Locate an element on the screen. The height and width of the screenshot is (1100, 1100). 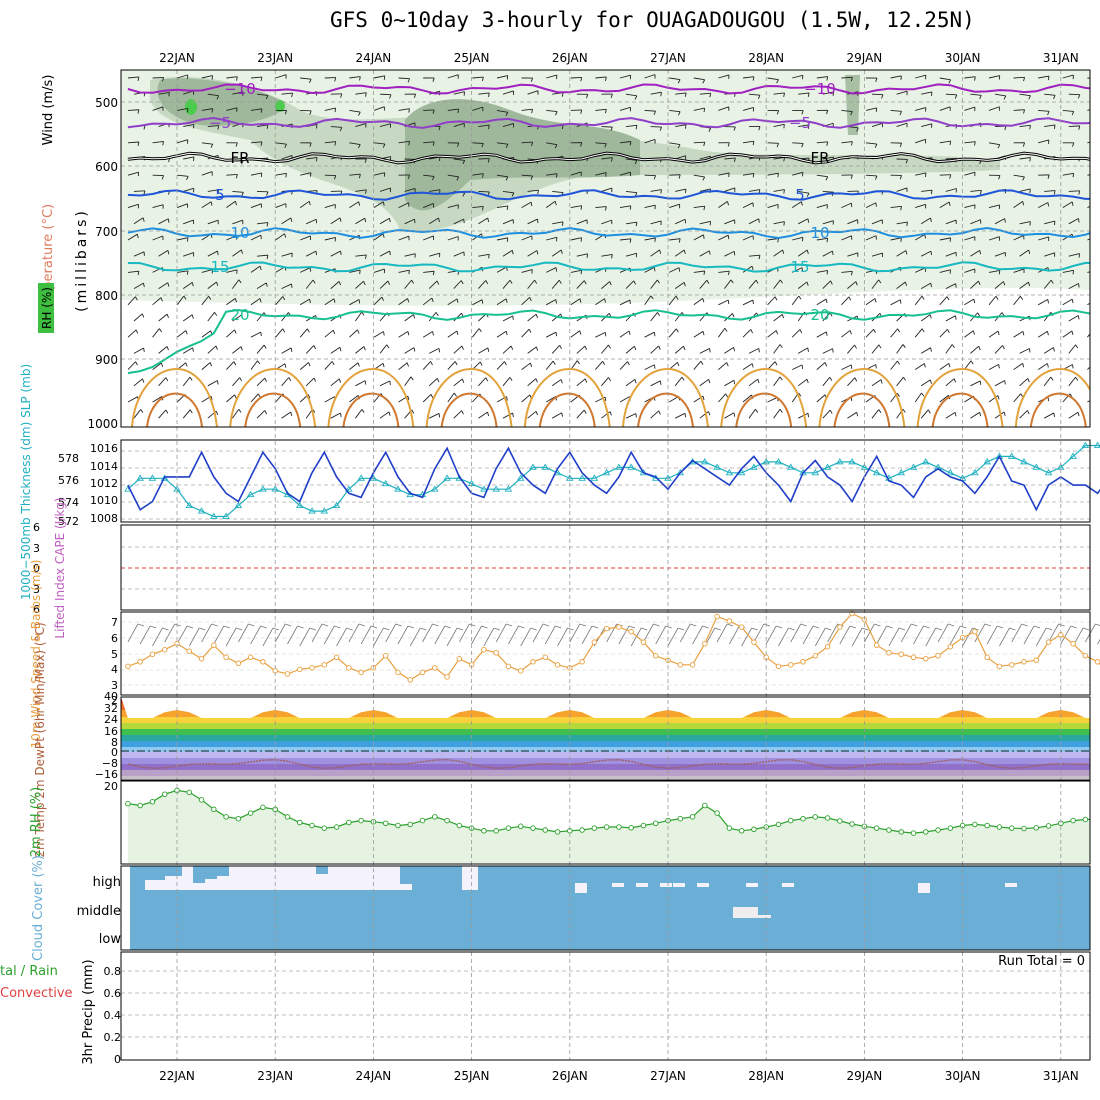
rh2m-ylabel: 2m RH (%) is located at coordinates (36, 822).